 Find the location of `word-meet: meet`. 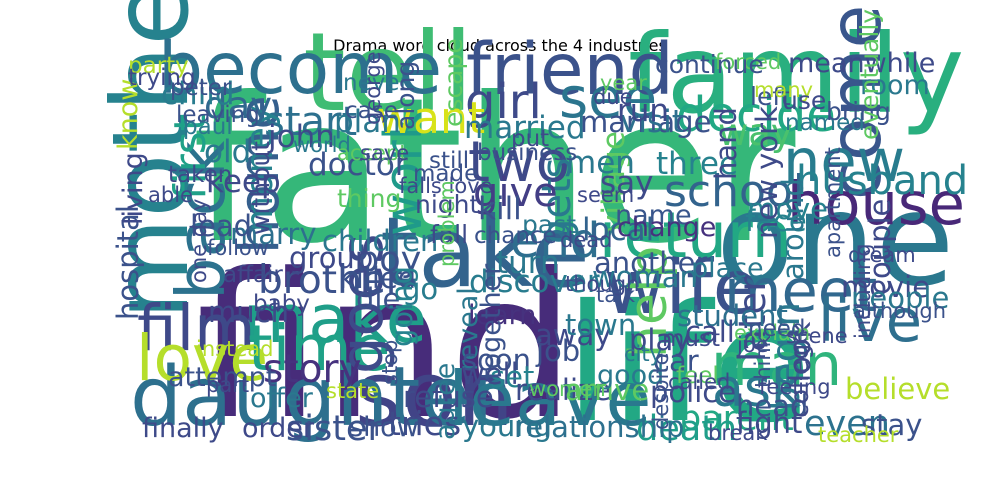

word-meet: meet is located at coordinates (800, 290).